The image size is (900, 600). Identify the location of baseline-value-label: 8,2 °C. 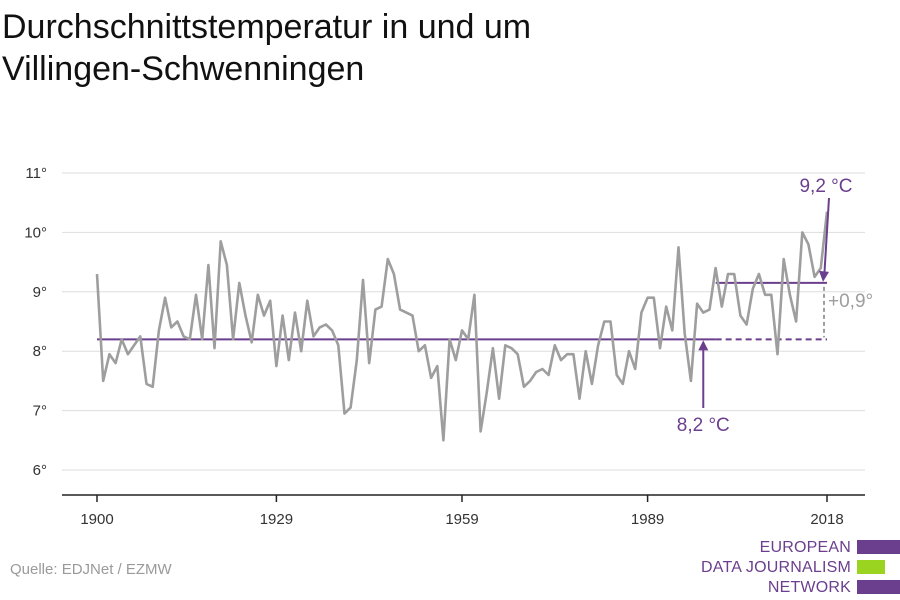
(703, 425).